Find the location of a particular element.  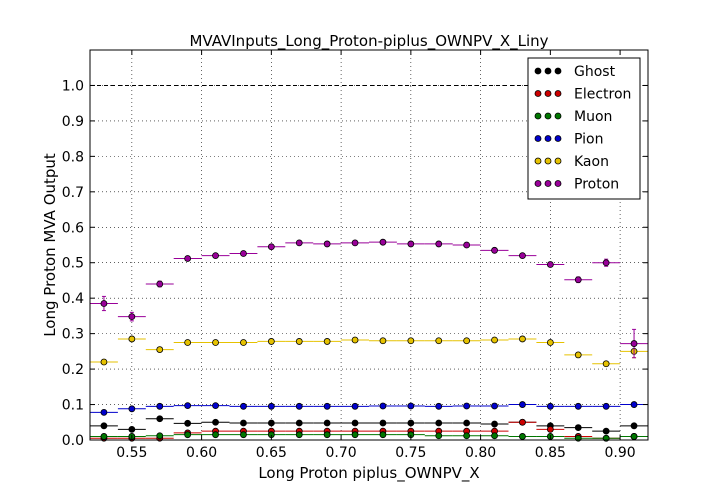

y-tick-label: 0.0 is located at coordinates (73, 441).